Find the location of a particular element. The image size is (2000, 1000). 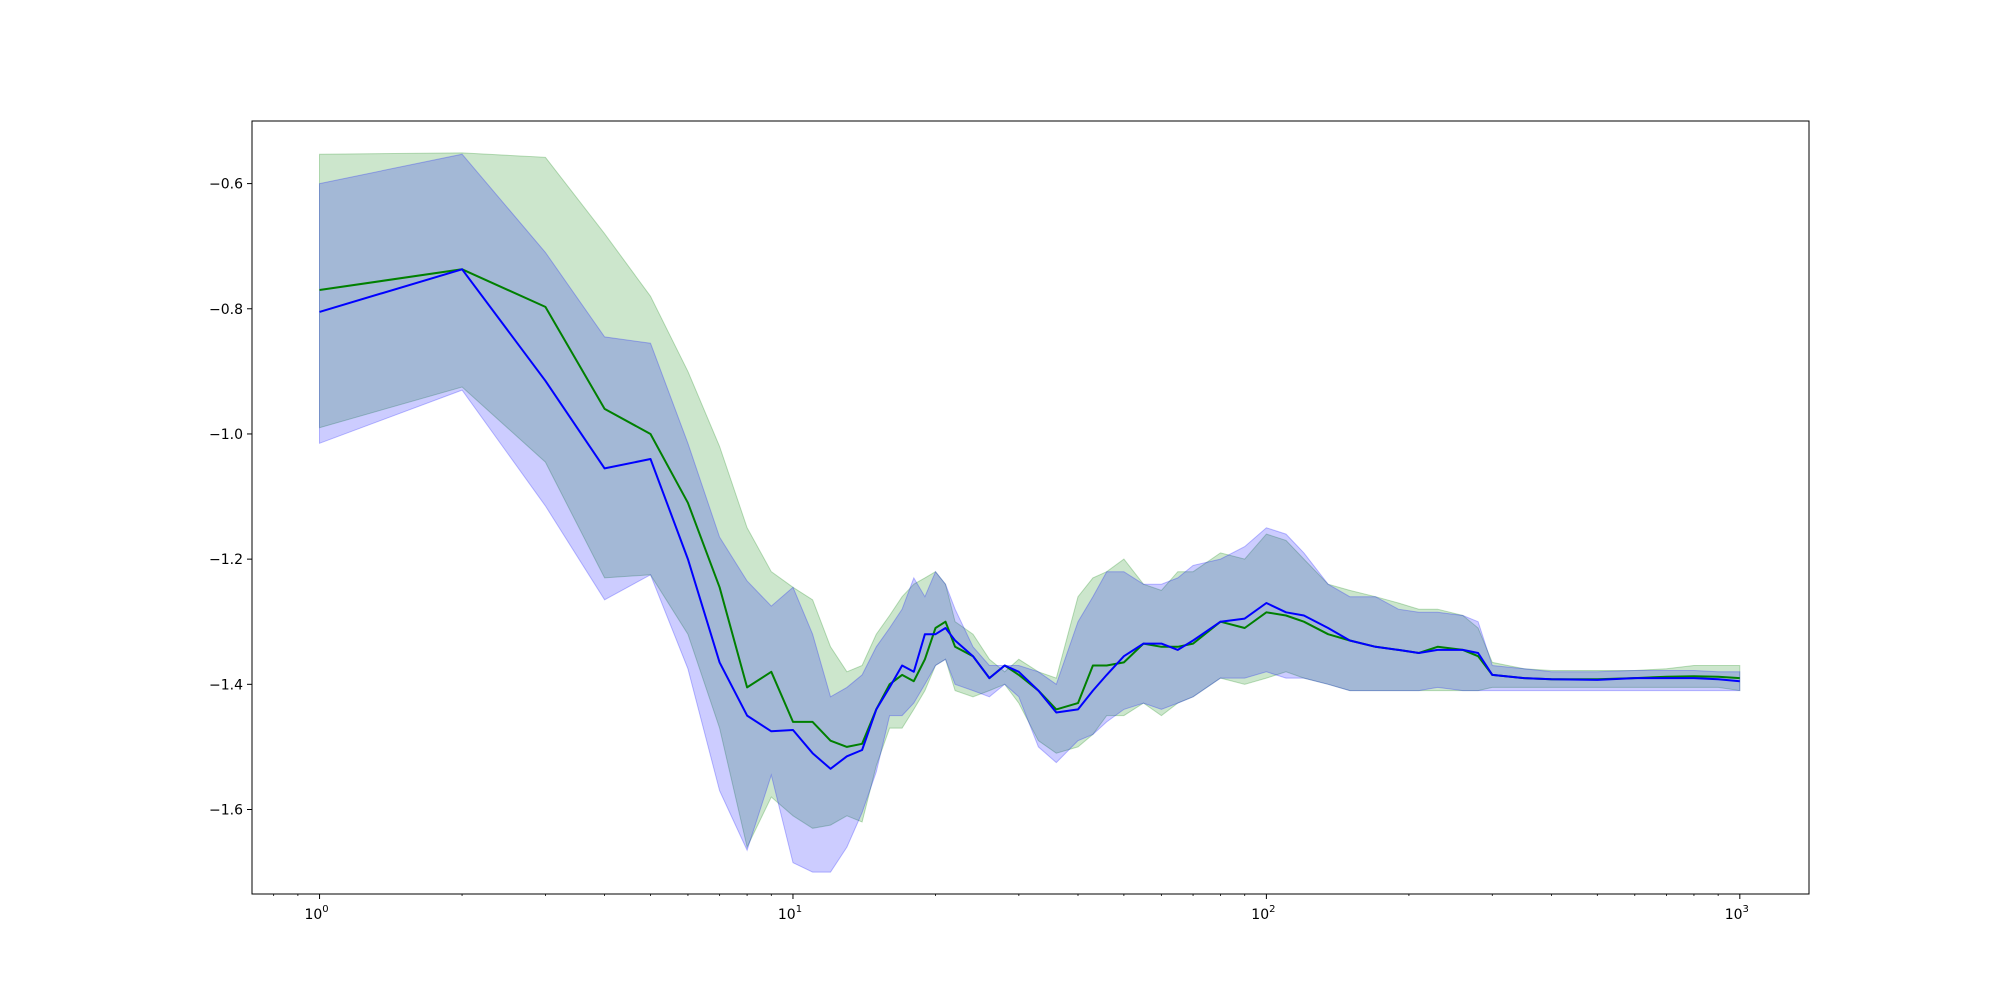

y-tick-label: −1.4 is located at coordinates (226, 685).